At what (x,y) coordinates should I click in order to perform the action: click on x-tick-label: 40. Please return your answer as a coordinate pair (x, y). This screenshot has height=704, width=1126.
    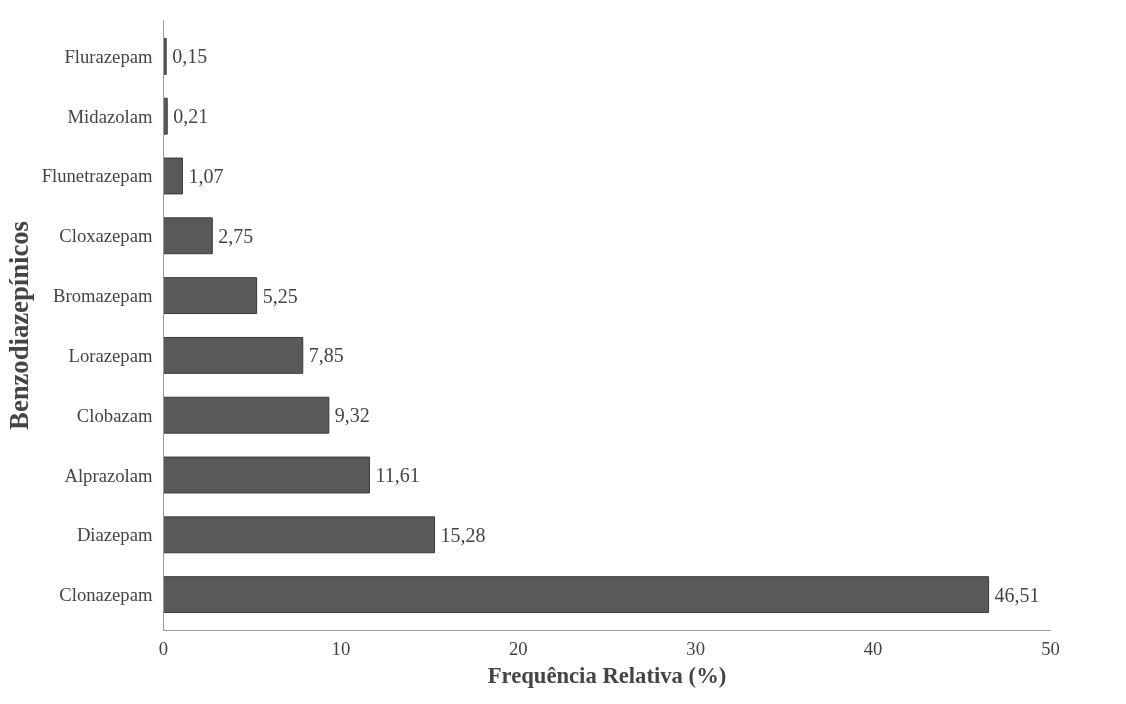
    Looking at the image, I should click on (873, 648).